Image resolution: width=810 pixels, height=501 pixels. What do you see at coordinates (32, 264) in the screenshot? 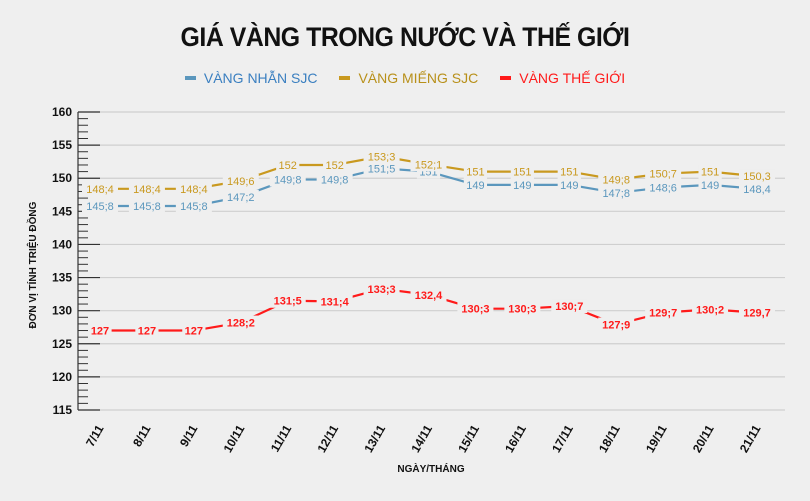
I see `y-axis-title: ĐƠN VỊ TÍNH TRIỆU ĐỒNG` at bounding box center [32, 264].